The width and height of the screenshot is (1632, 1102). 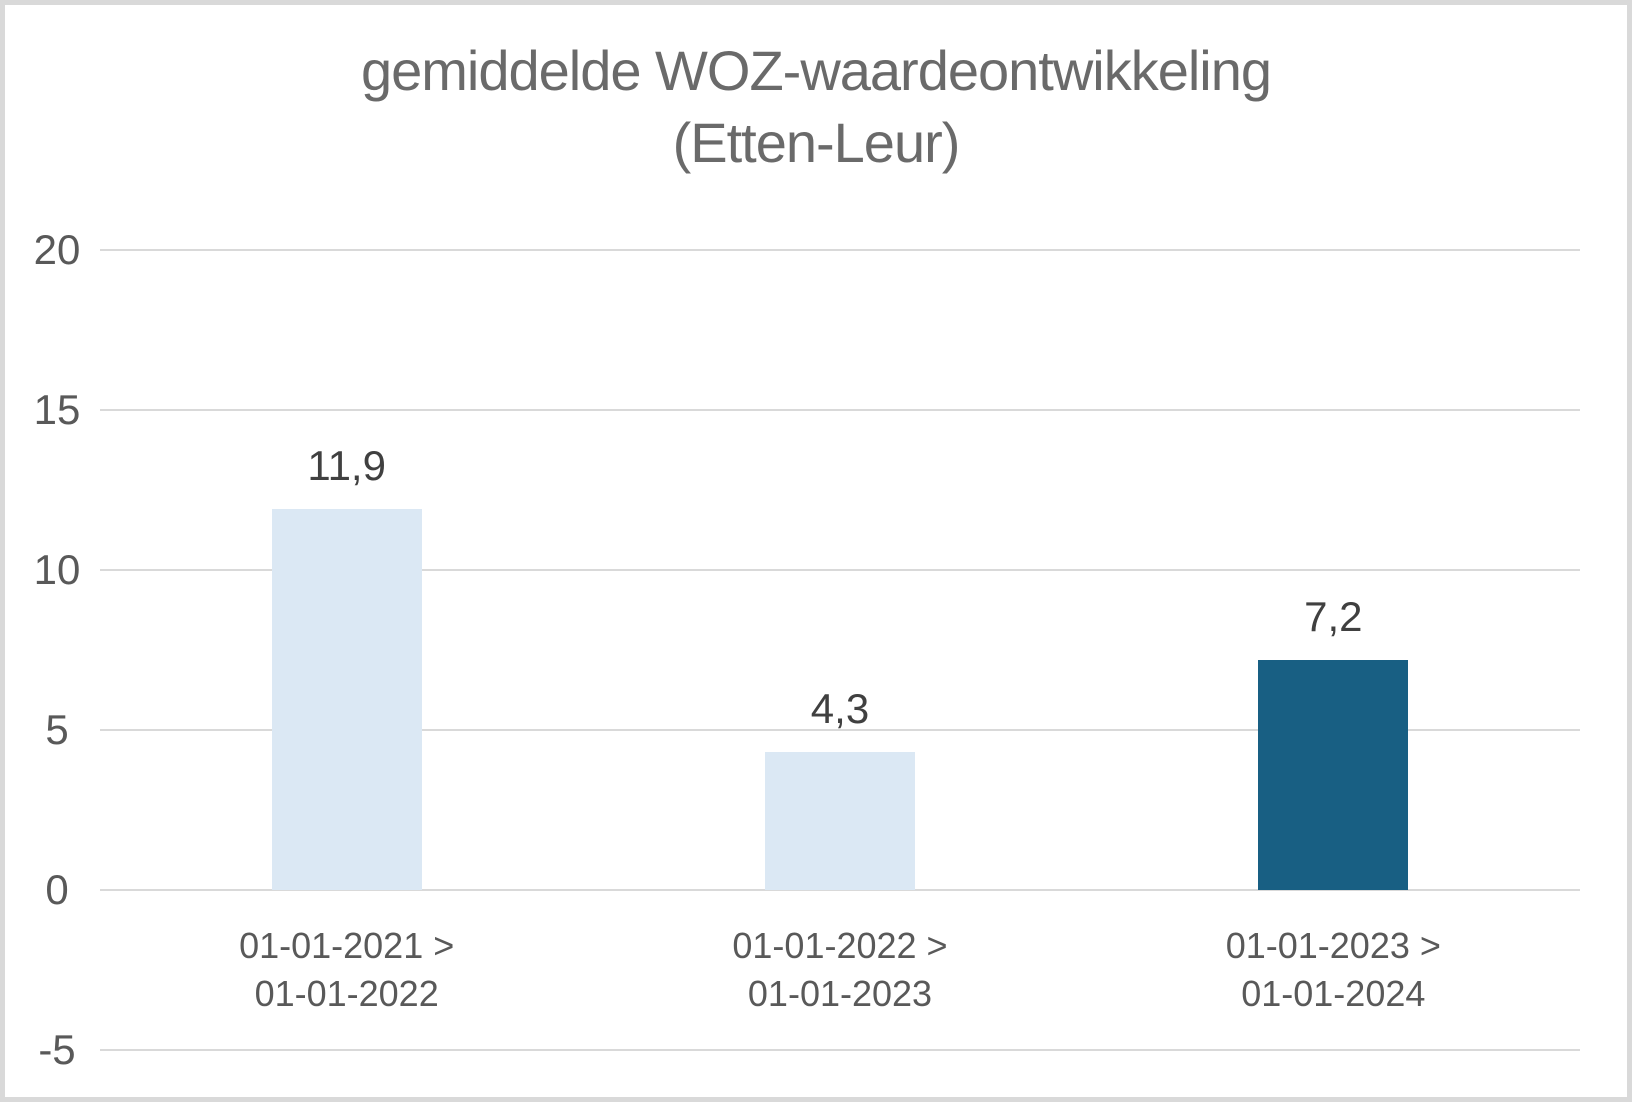 I want to click on chart-title-line-2: (Etten-Leur), so click(x=816, y=142).